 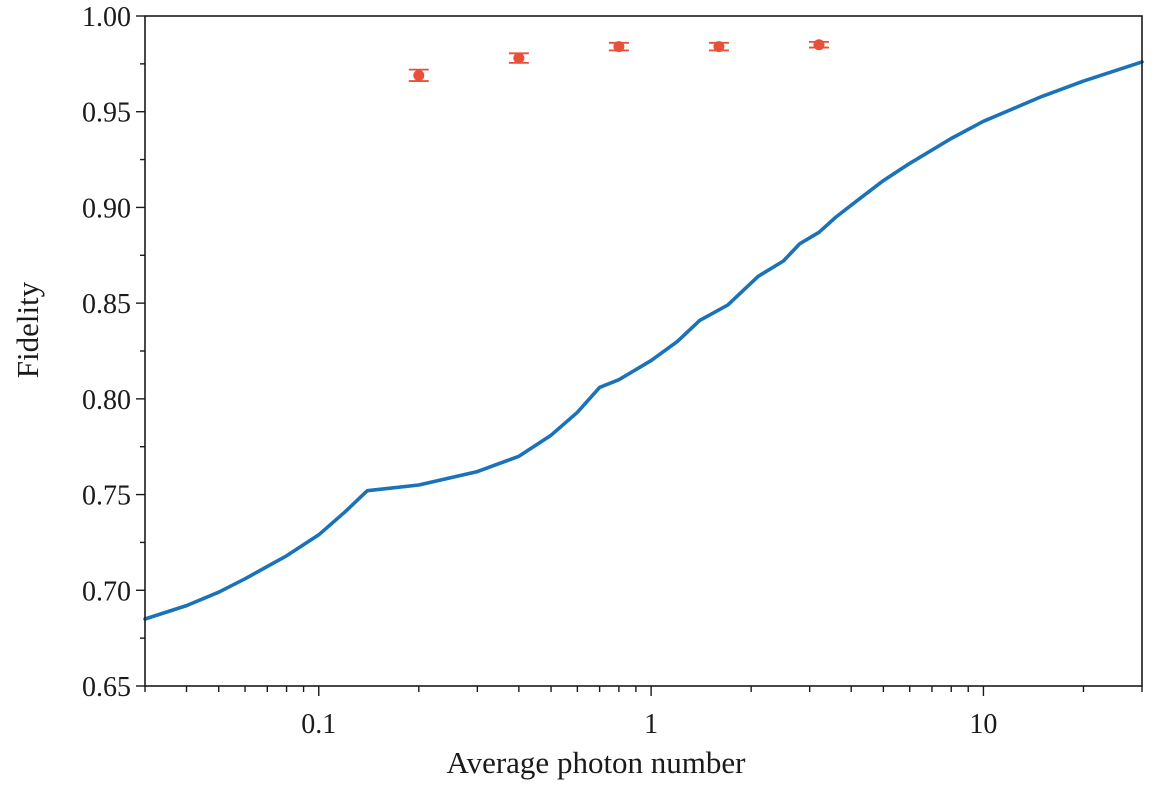 What do you see at coordinates (106, 304) in the screenshot?
I see `y-tick-label: 0.85` at bounding box center [106, 304].